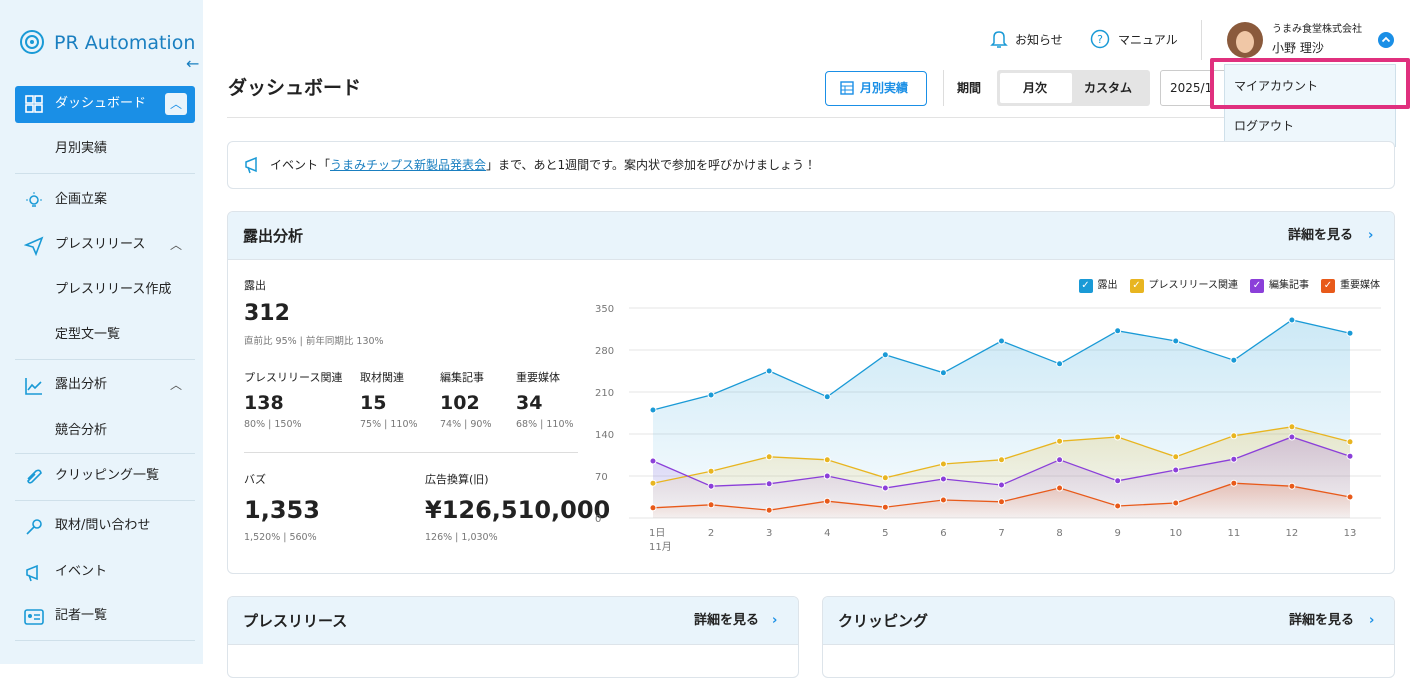 This screenshot has height=678, width=1415. What do you see at coordinates (1183, 286) in the screenshot?
I see `legend-item: ✓ プレスリリース関連` at bounding box center [1183, 286].